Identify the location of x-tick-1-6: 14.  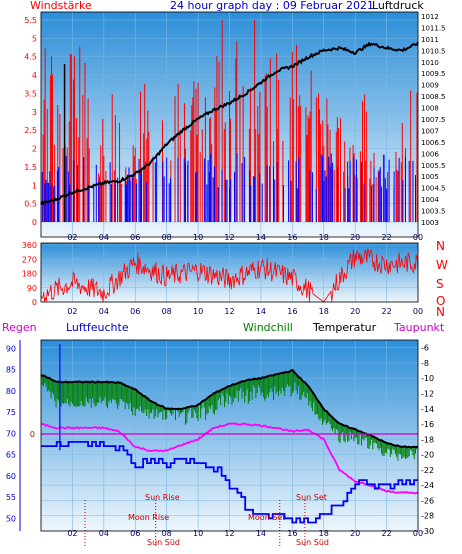
(261, 311).